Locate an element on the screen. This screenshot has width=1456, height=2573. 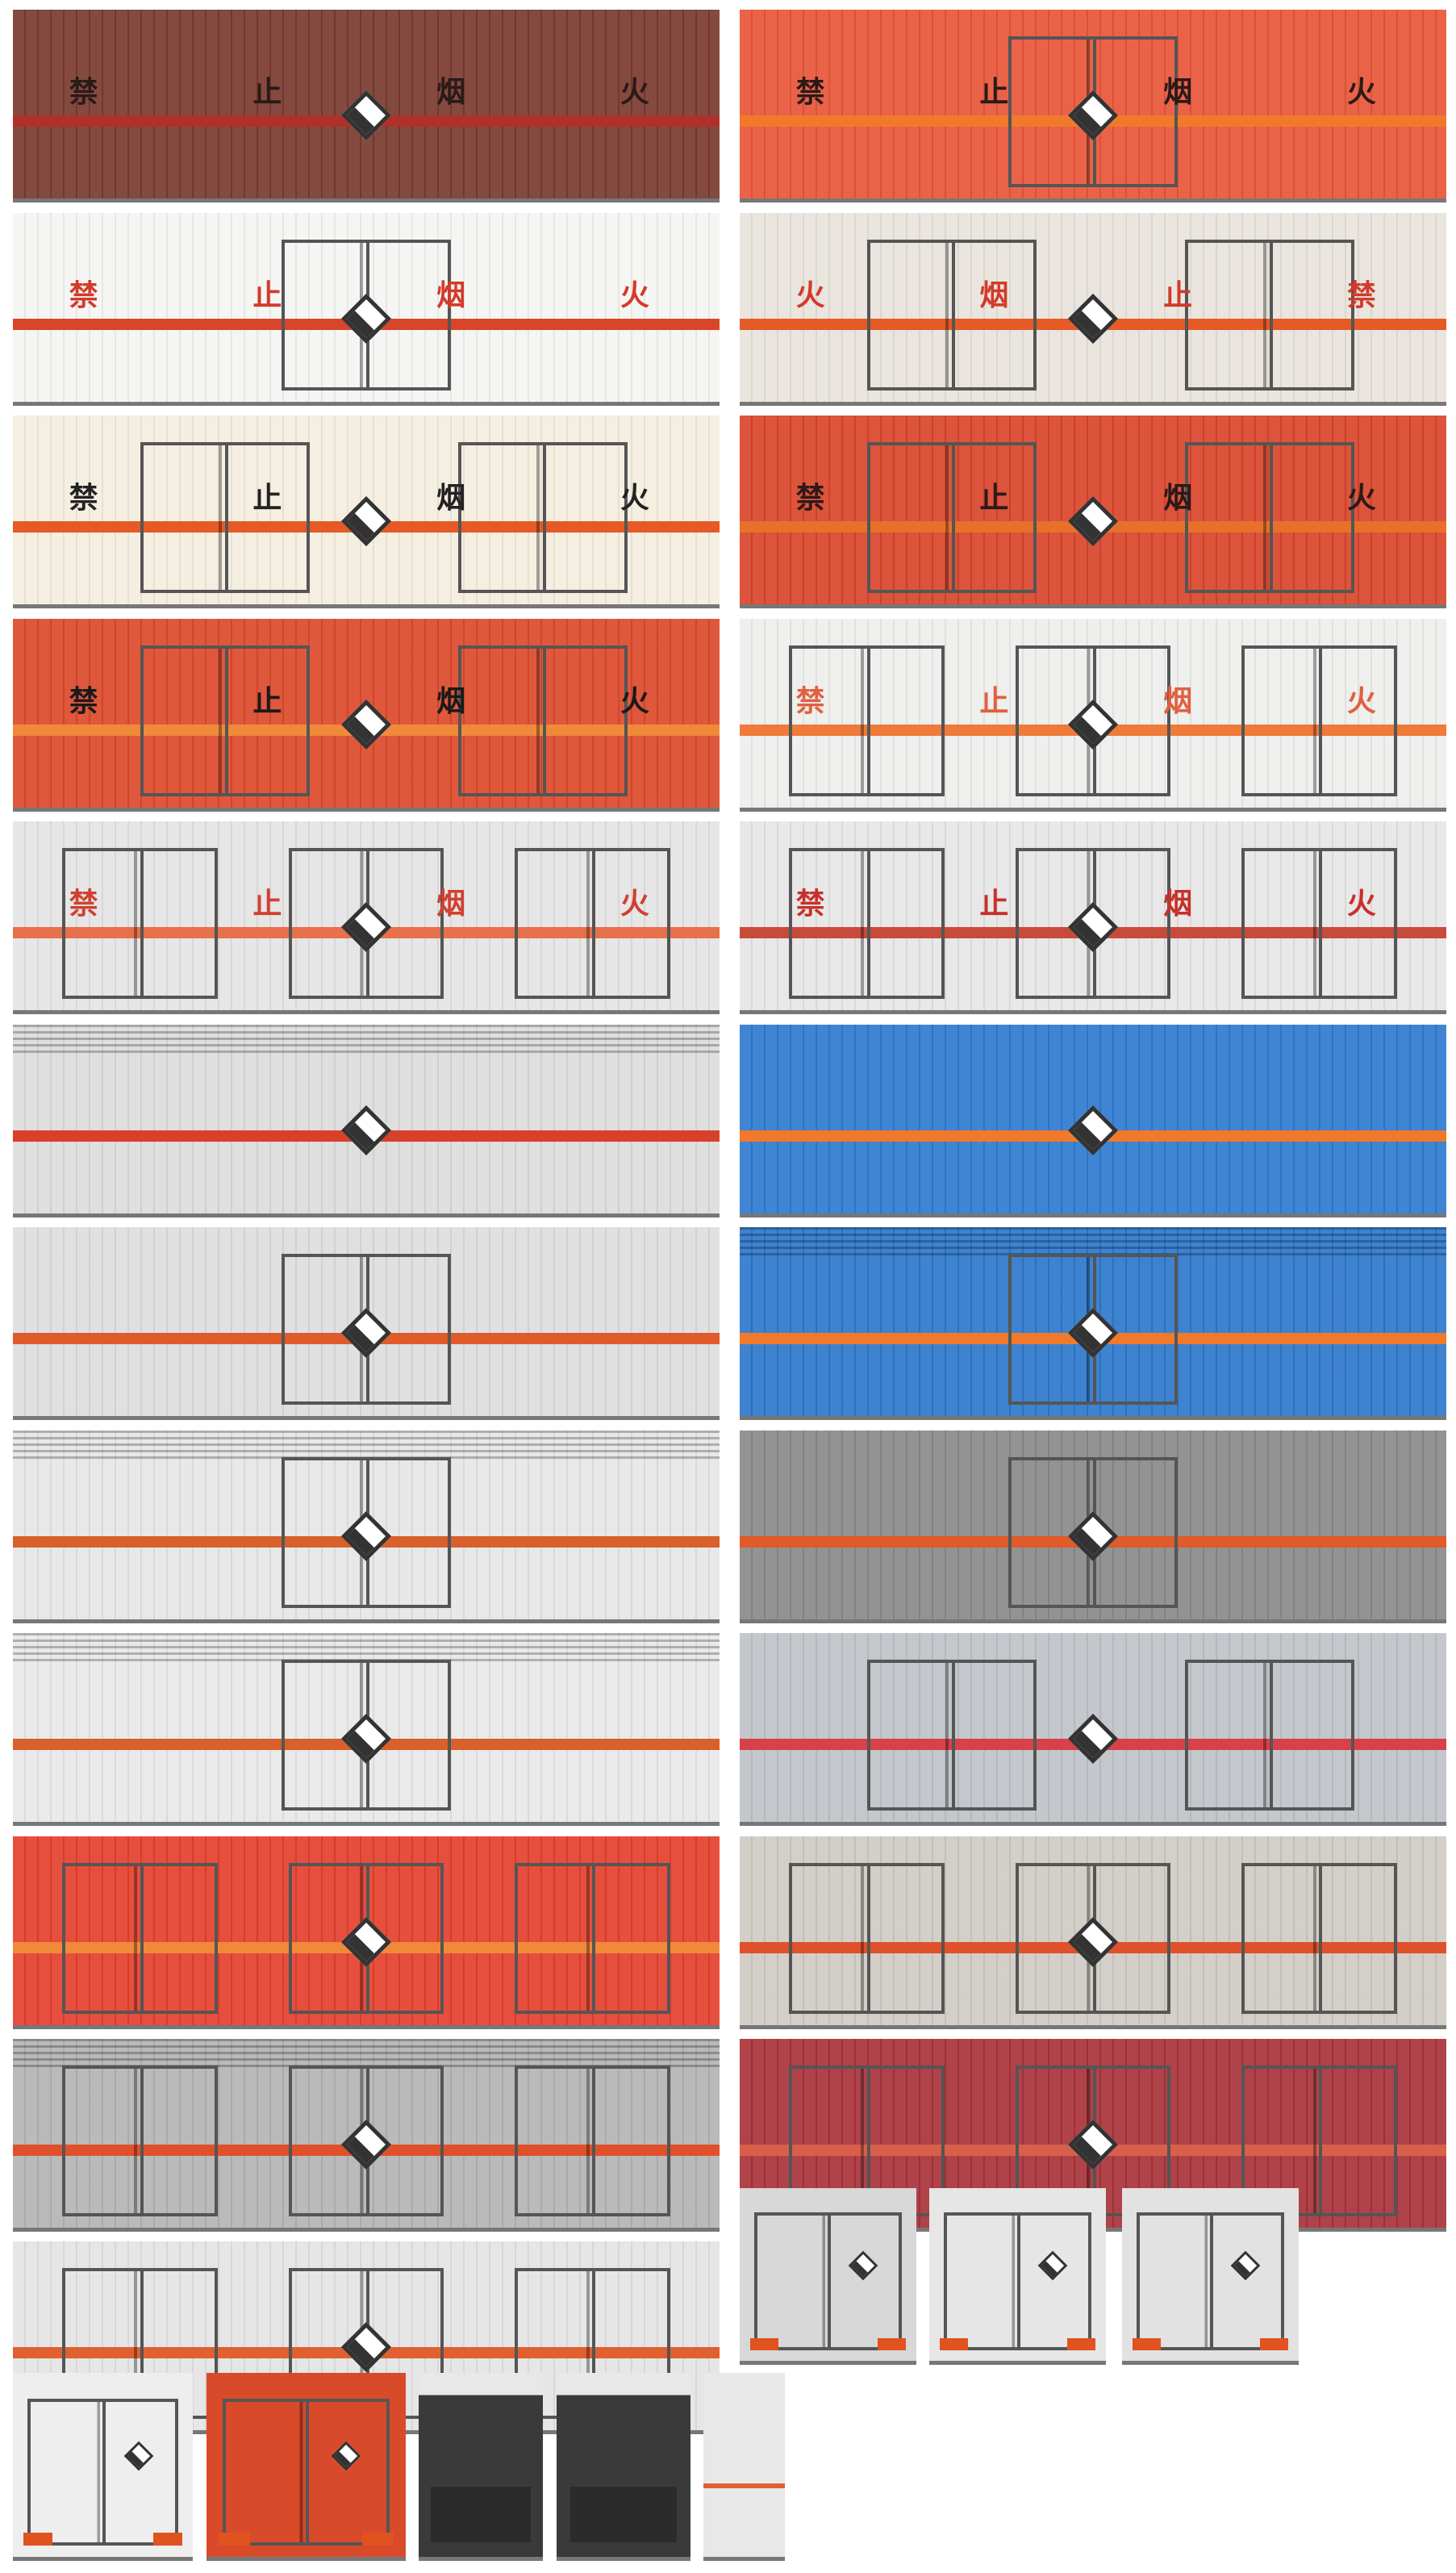
side-panel-p1: 禁止烟火 is located at coordinates (367, 106).